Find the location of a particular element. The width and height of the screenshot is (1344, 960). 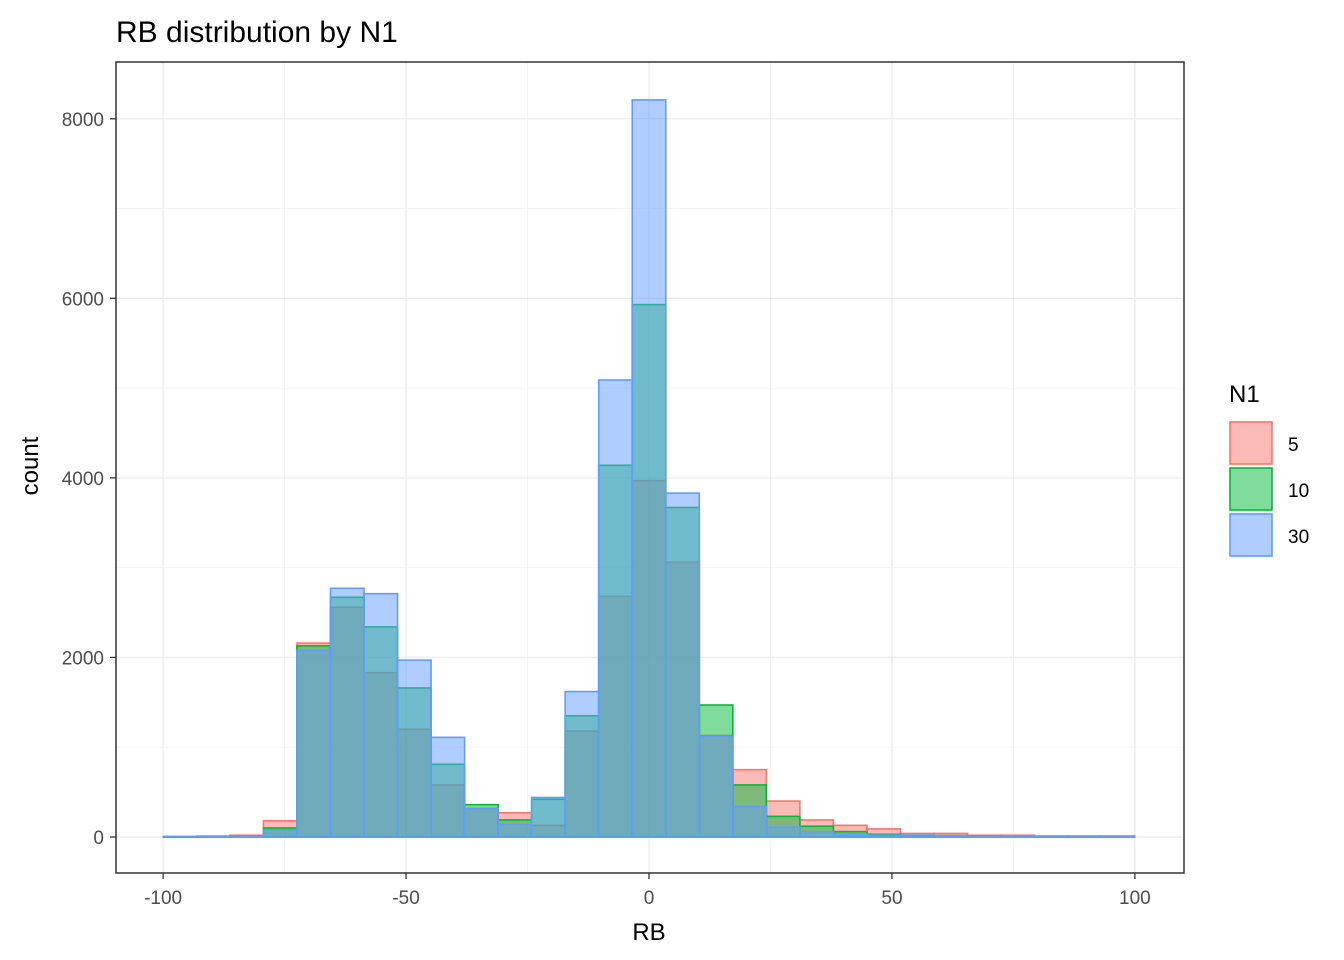

legend-item-5: 5 is located at coordinates (1264, 443).